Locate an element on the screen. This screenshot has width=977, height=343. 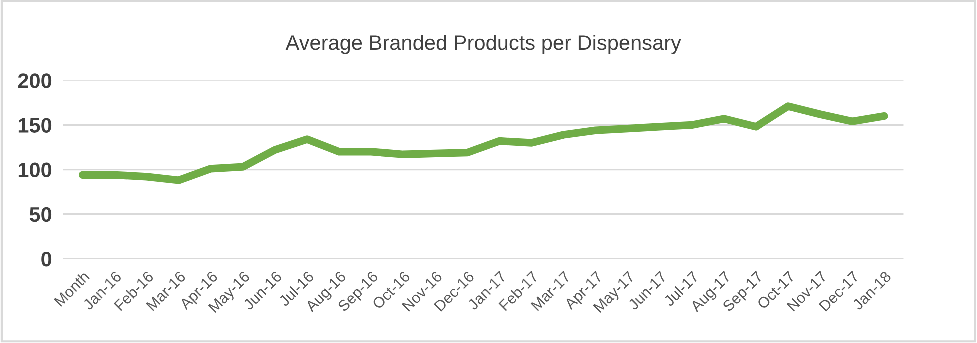
y-tick-label: 150 is located at coordinates (35, 125).